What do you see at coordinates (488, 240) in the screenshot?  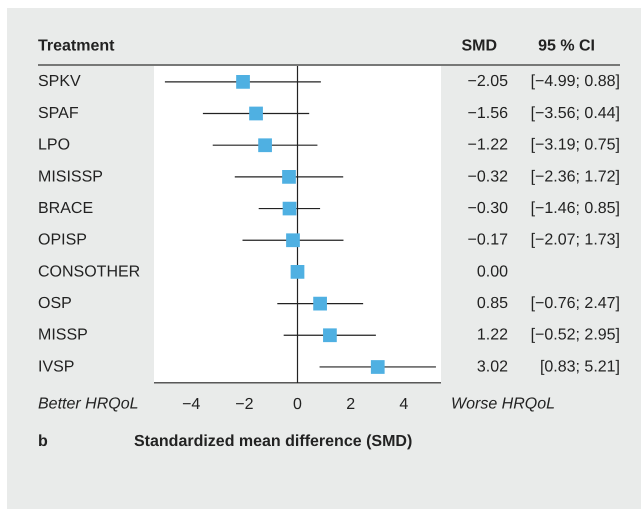 I see `data-label: −0.17` at bounding box center [488, 240].